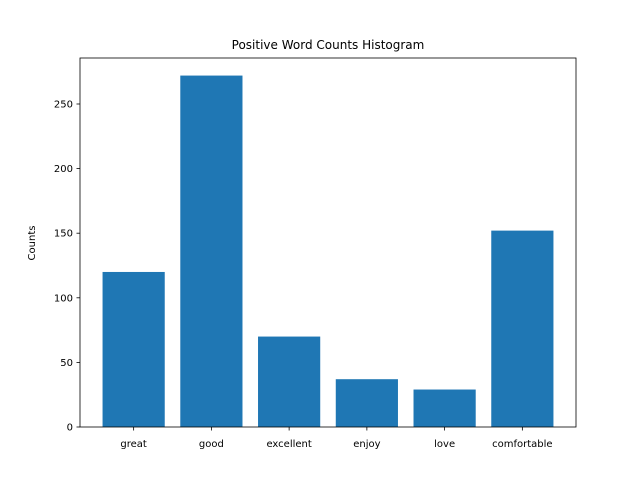 Image resolution: width=640 pixels, height=480 pixels. What do you see at coordinates (328, 45) in the screenshot?
I see `chart-title: Positive Word Counts Histogram` at bounding box center [328, 45].